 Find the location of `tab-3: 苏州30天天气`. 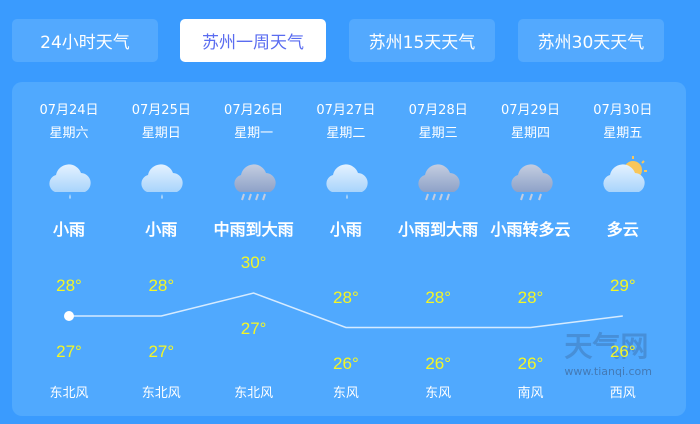

tab-3: 苏州30天天气 is located at coordinates (591, 40).